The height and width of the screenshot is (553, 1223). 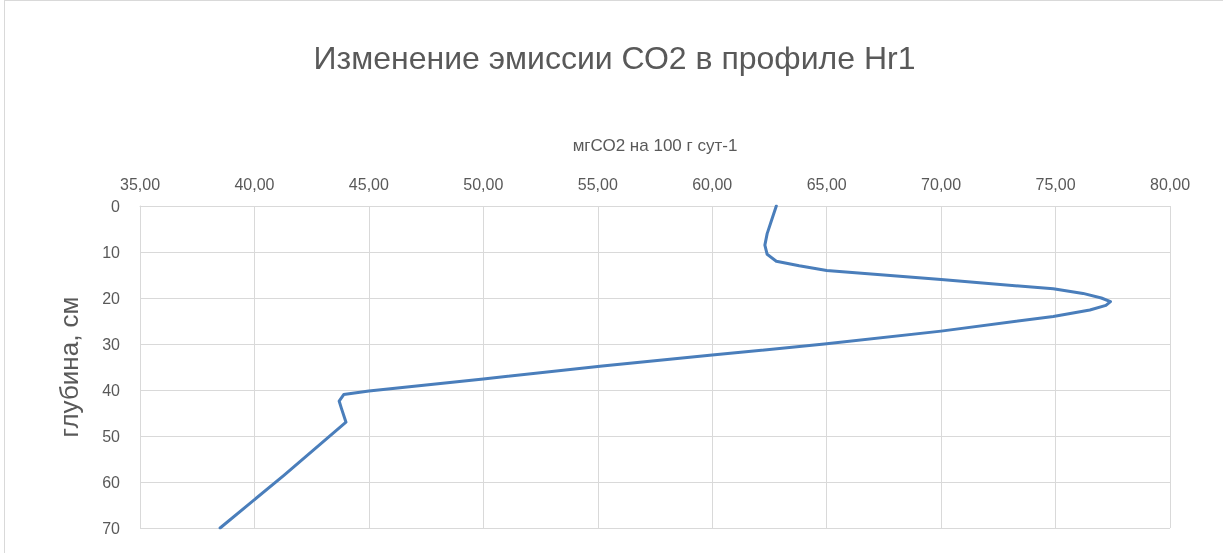 I want to click on x-tick-label: 55,00, so click(x=597, y=184).